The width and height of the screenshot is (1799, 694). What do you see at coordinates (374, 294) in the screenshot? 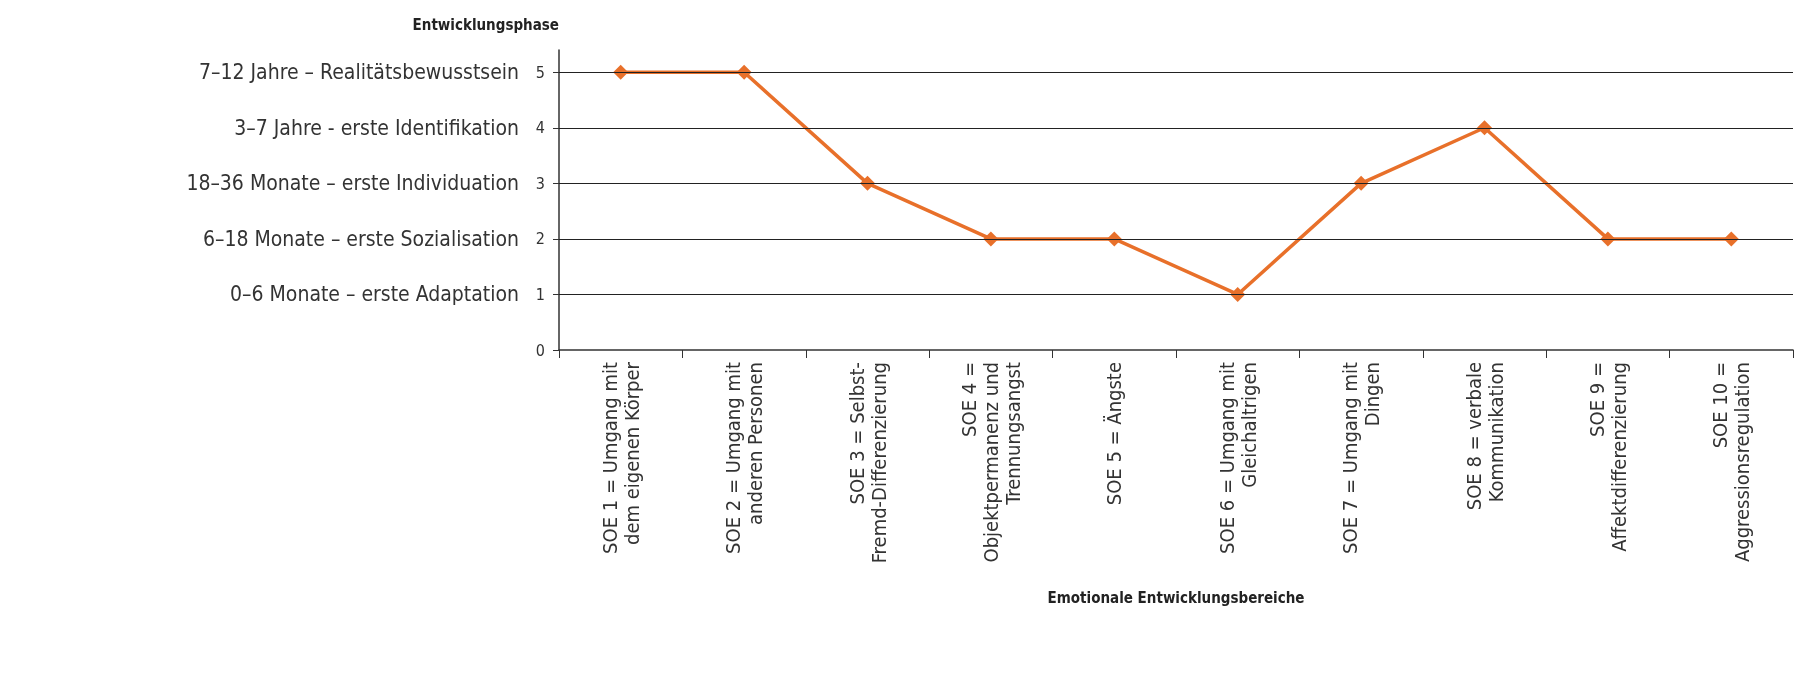
I see `ref-line-label: 0–6 Monate – erste Adaptation` at bounding box center [374, 294].